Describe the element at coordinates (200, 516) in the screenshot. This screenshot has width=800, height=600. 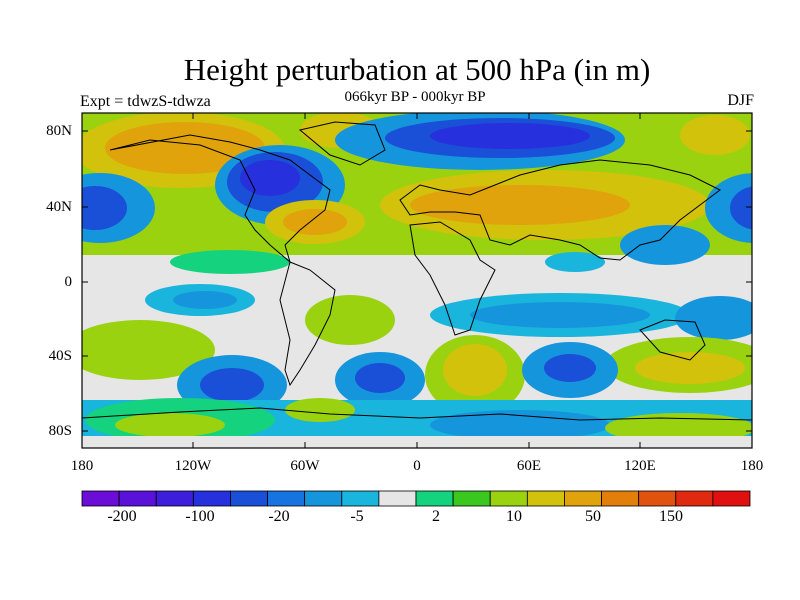
I see `colorbar-label: -100` at that location.